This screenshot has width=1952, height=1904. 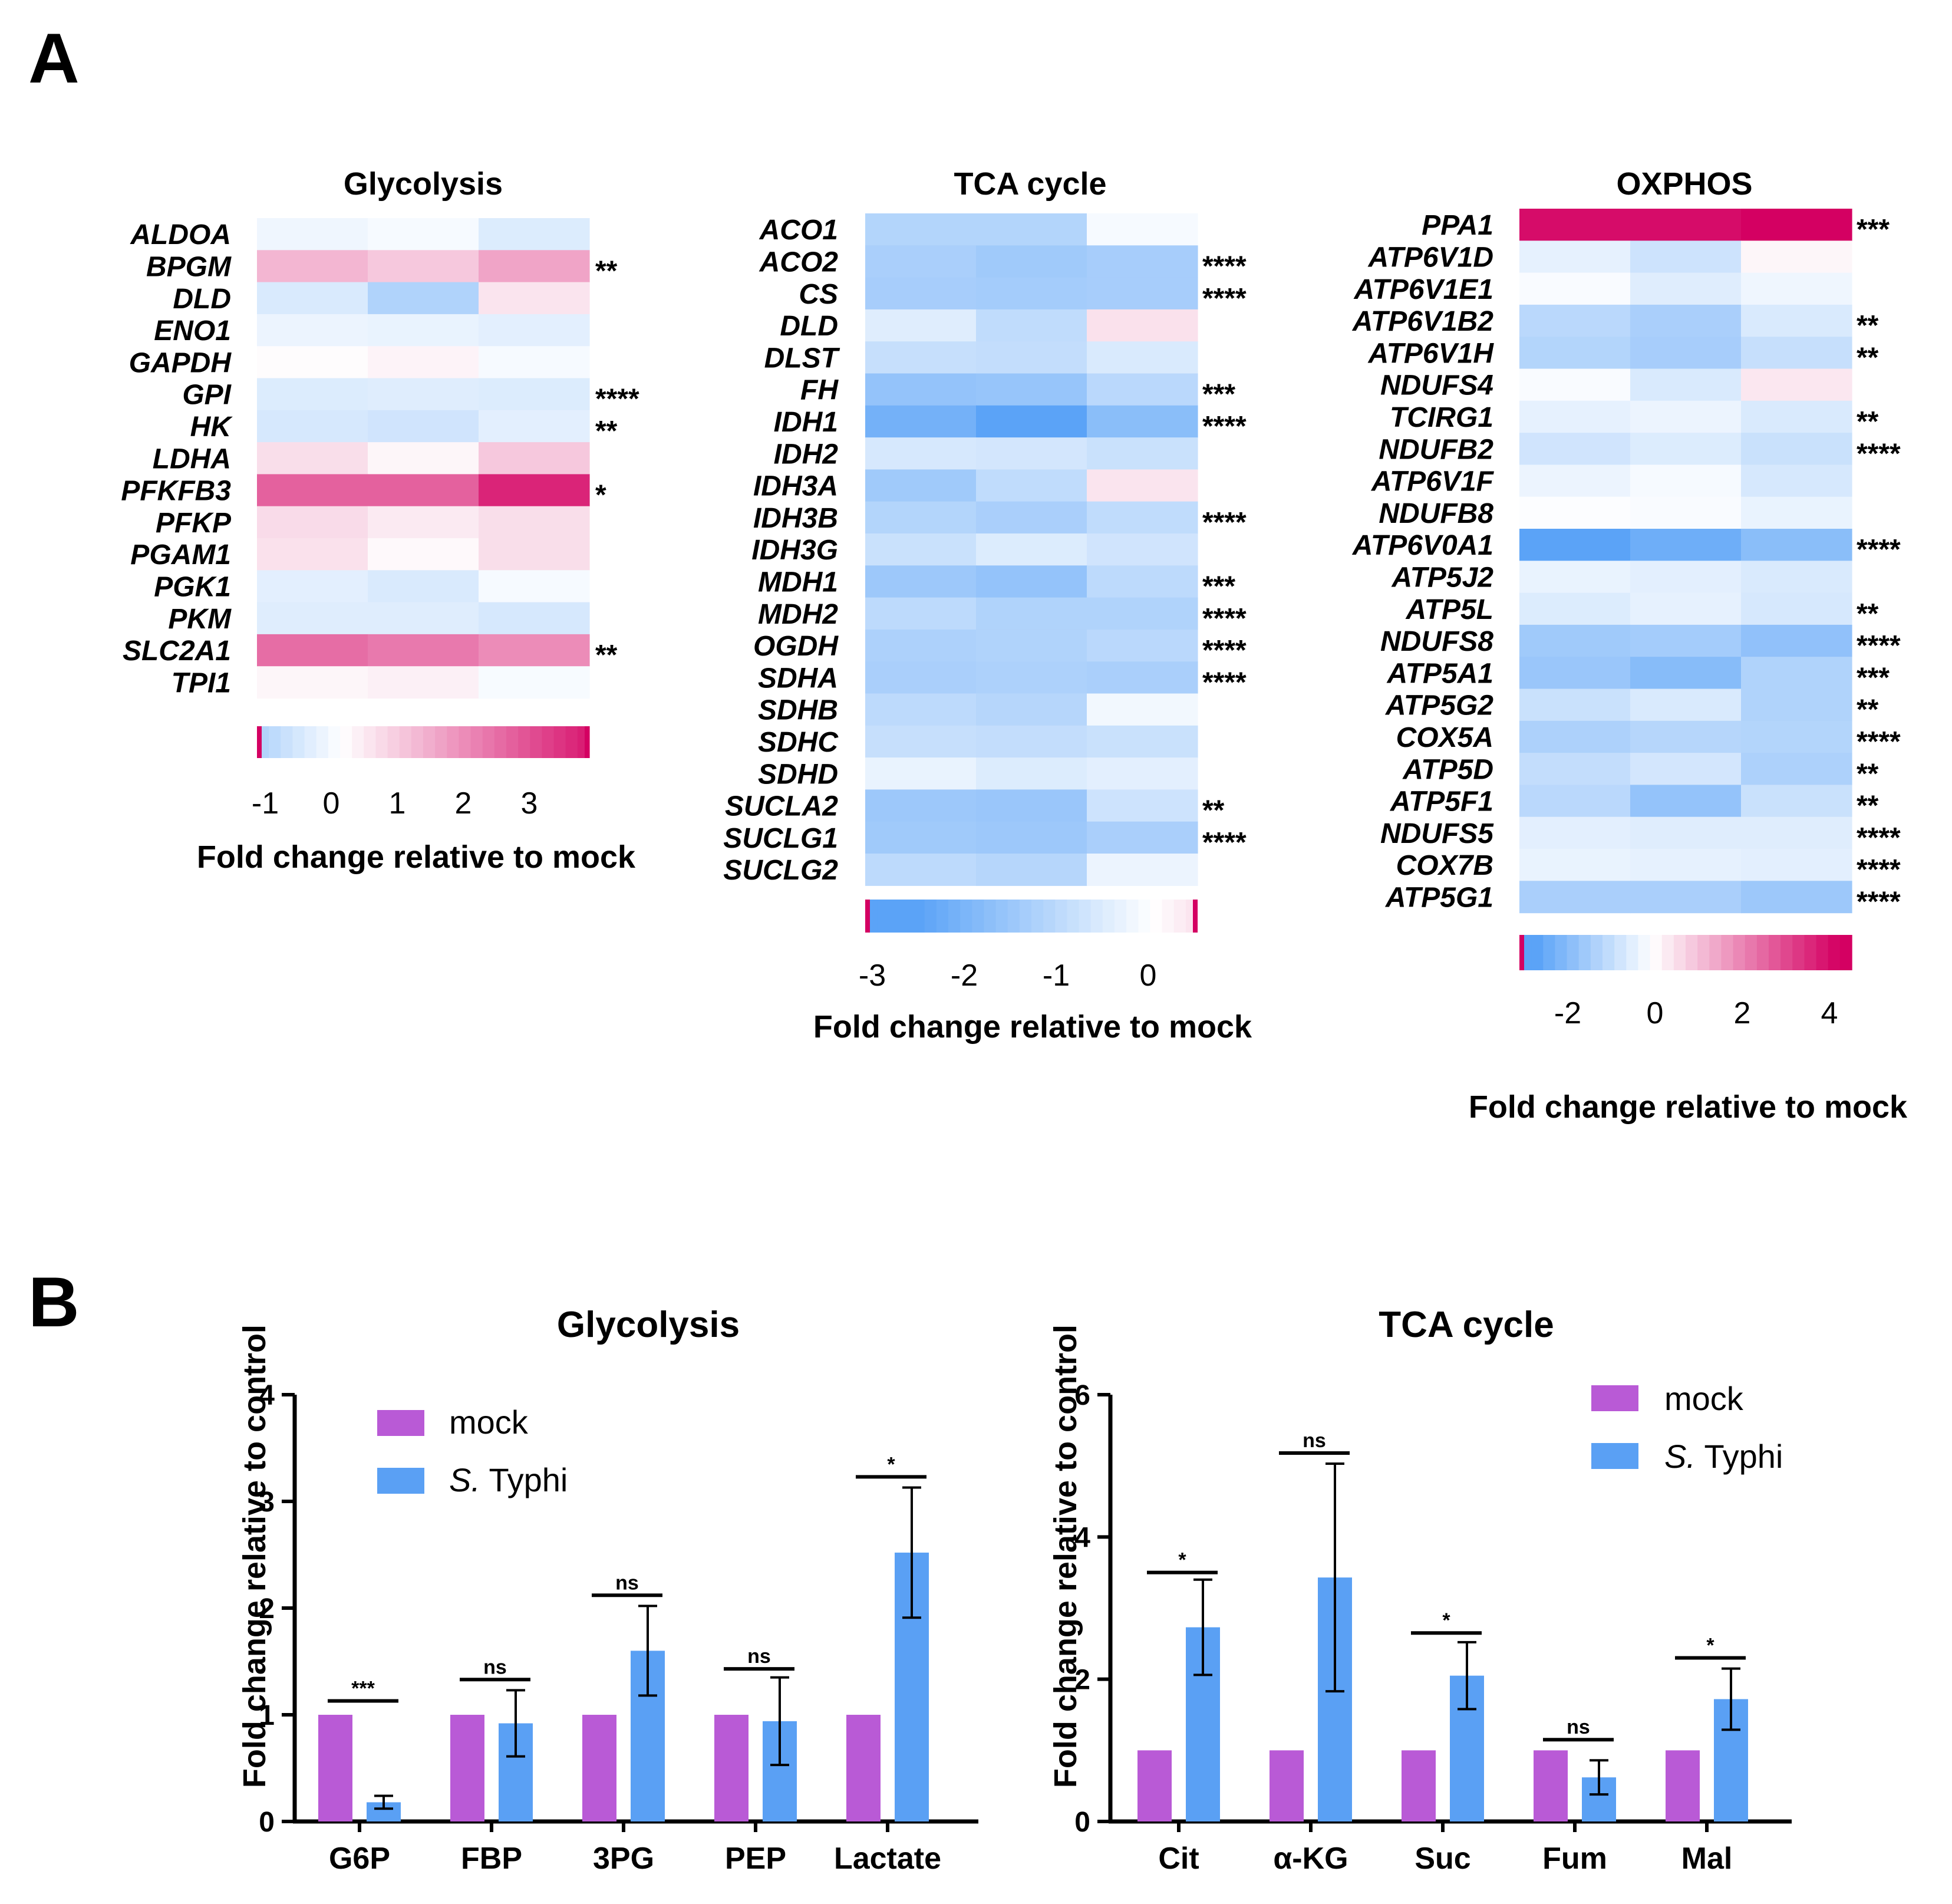 What do you see at coordinates (798, 774) in the screenshot?
I see `gene-label: SDHD` at bounding box center [798, 774].